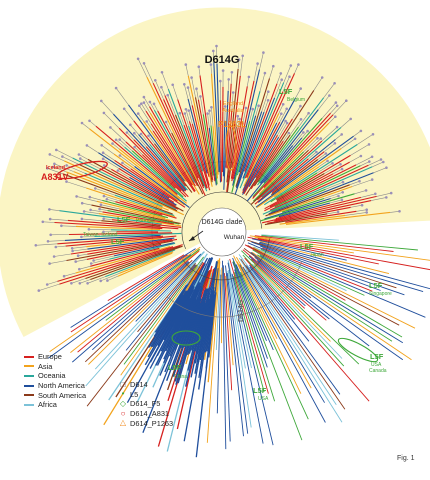 The height and width of the screenshot is (480, 430). I want to click on legend-region-label: Europe, so click(50, 357).